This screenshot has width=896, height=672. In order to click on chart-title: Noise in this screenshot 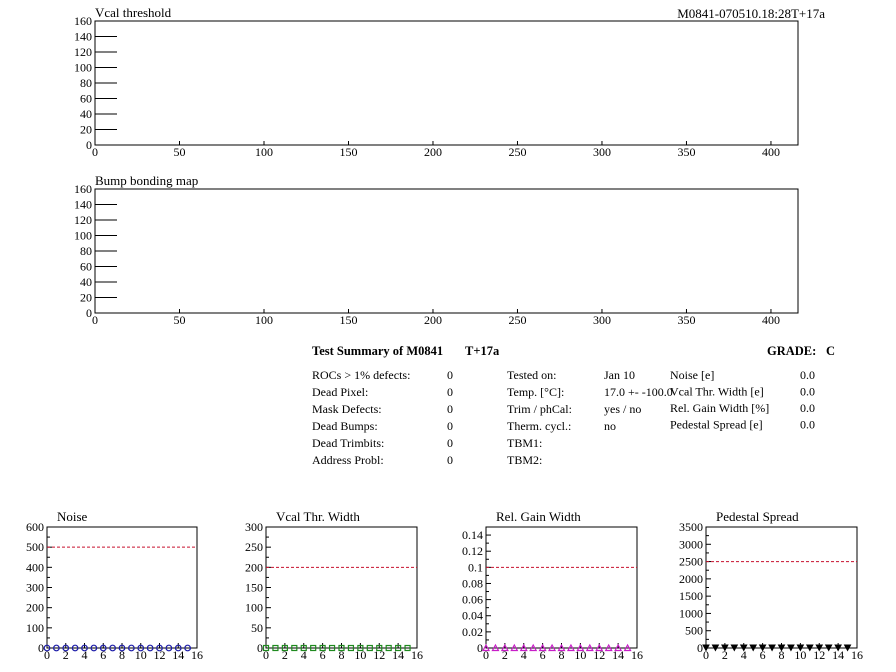, I will do `click(72, 516)`.